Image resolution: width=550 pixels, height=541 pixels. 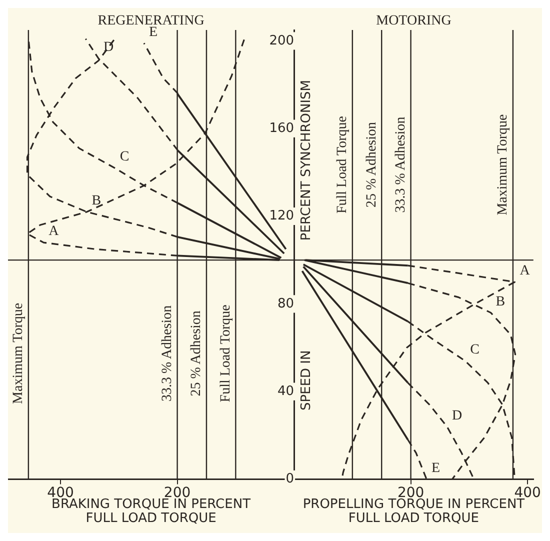 What do you see at coordinates (525, 271) in the screenshot?
I see `text: A` at bounding box center [525, 271].